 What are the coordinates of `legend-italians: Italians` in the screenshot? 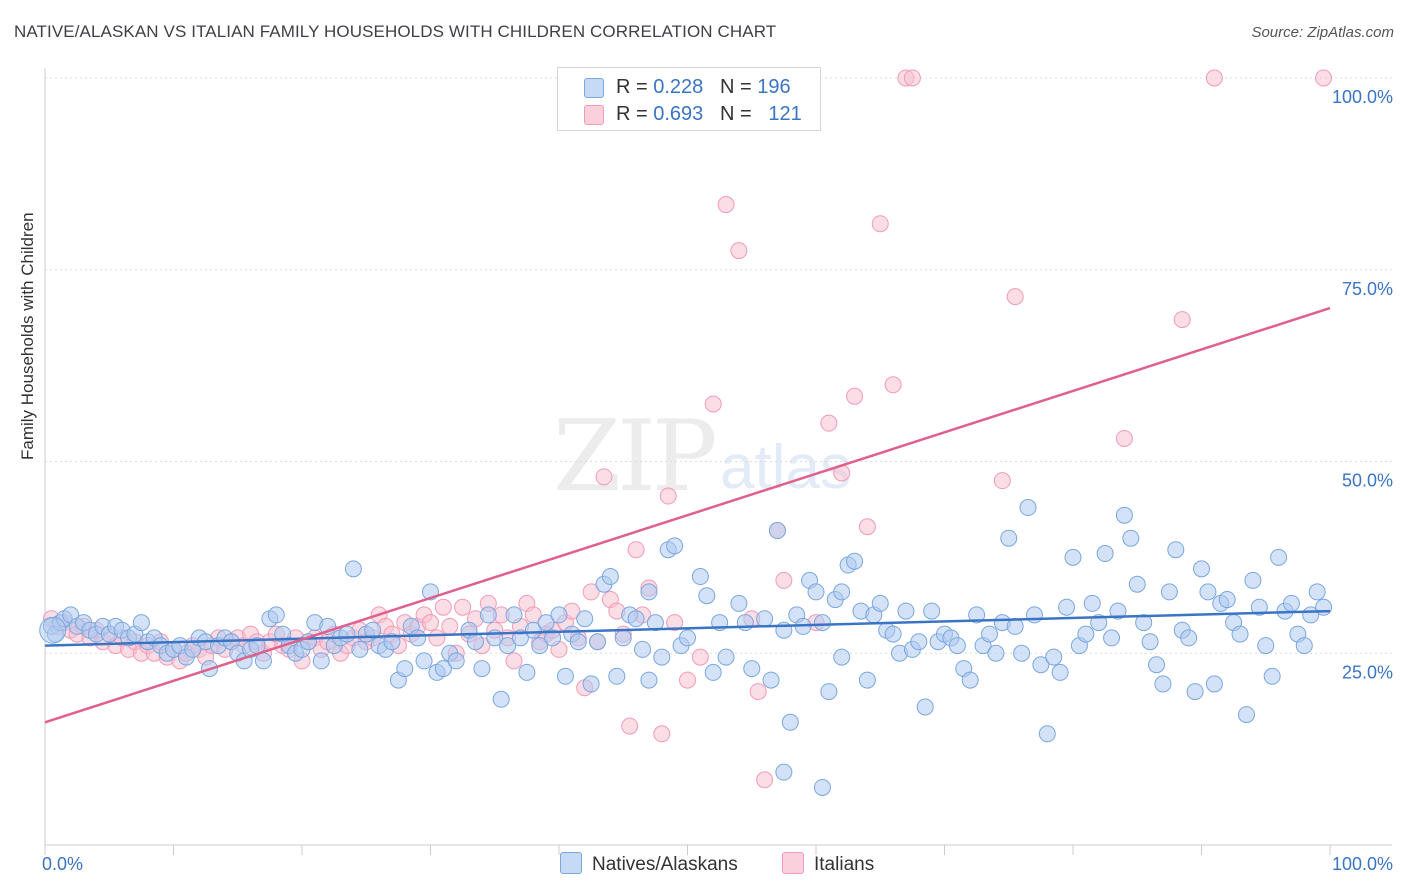 It's located at (828, 864).